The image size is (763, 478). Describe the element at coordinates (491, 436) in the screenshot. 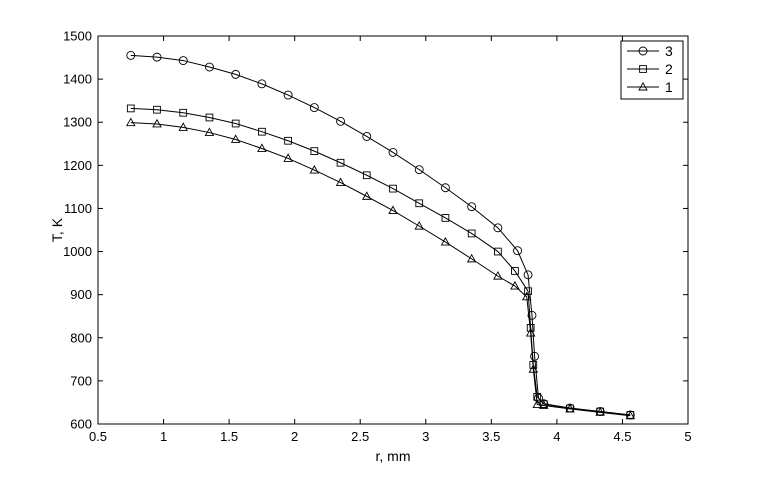

I see `x-tick-label: 3.5` at that location.